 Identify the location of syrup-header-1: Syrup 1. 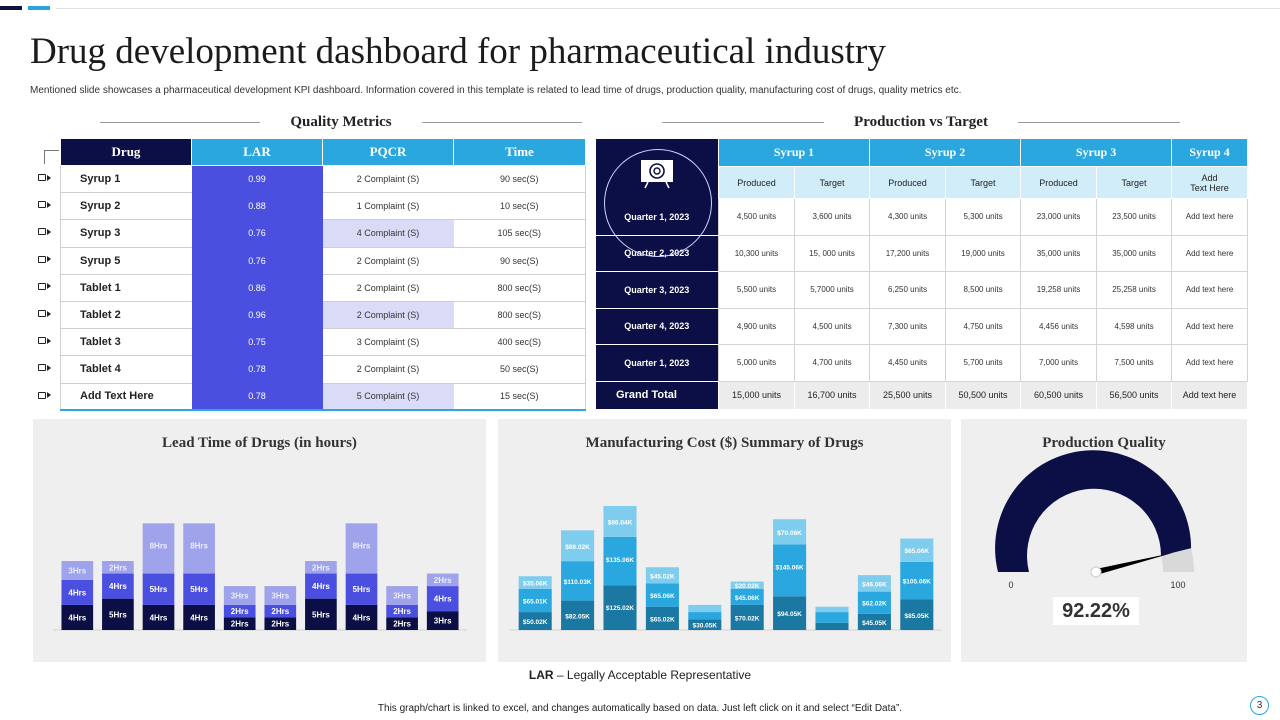
(794, 152).